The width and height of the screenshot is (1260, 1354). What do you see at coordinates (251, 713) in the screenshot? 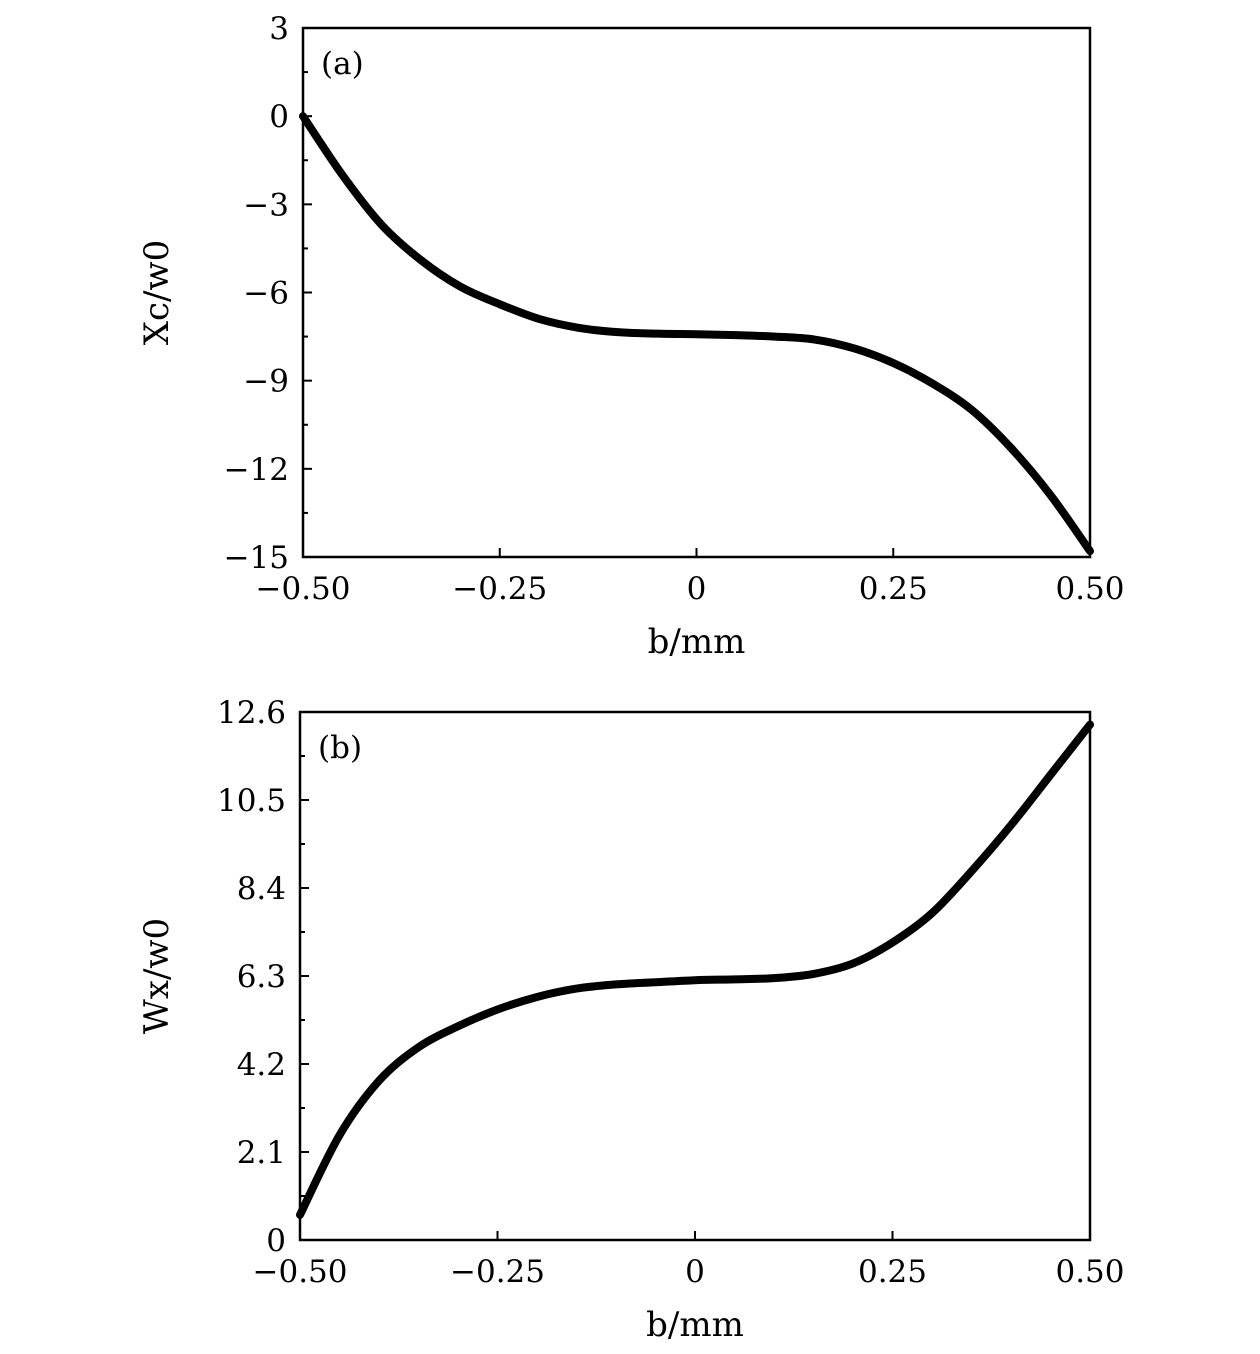
I see `y-tick-label: 12.6` at bounding box center [251, 713].